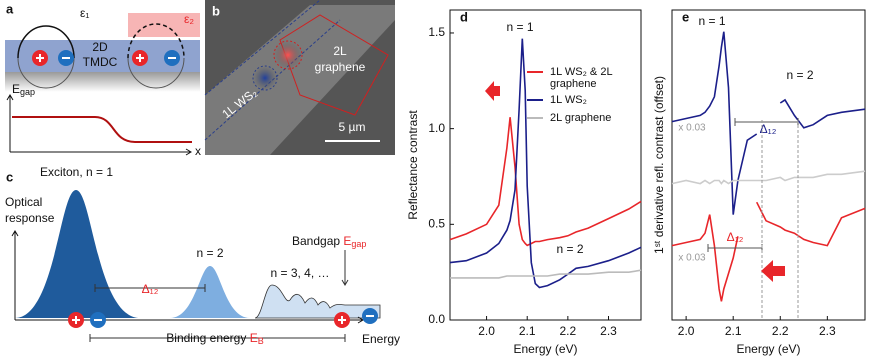  What do you see at coordinates (27, 92) in the screenshot?
I see `egap-sub: gap` at bounding box center [27, 92].